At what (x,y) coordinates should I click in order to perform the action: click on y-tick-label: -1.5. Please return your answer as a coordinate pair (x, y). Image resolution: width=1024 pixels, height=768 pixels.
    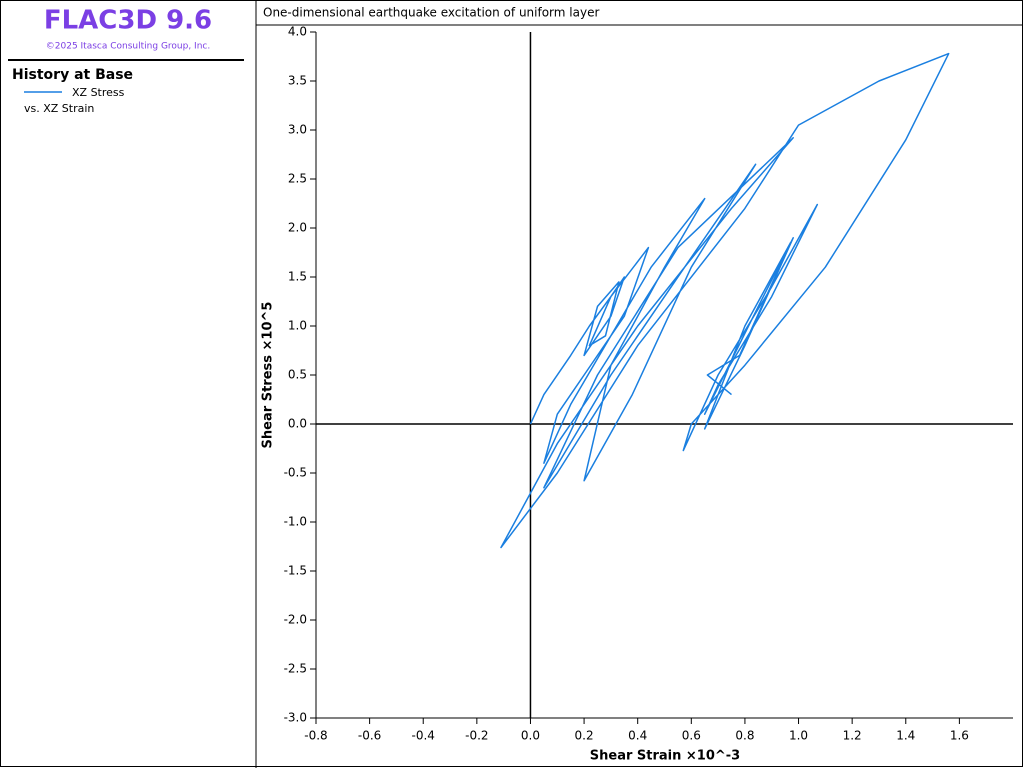
    Looking at the image, I should click on (295, 571).